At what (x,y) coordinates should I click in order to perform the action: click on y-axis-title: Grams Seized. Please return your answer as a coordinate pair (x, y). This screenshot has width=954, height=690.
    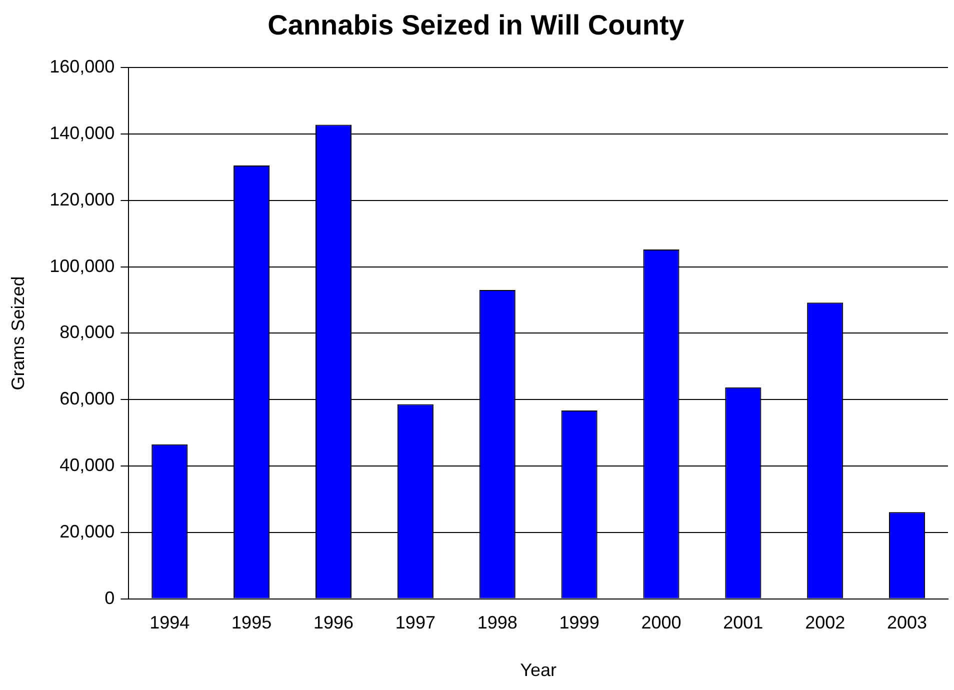
    Looking at the image, I should click on (18, 333).